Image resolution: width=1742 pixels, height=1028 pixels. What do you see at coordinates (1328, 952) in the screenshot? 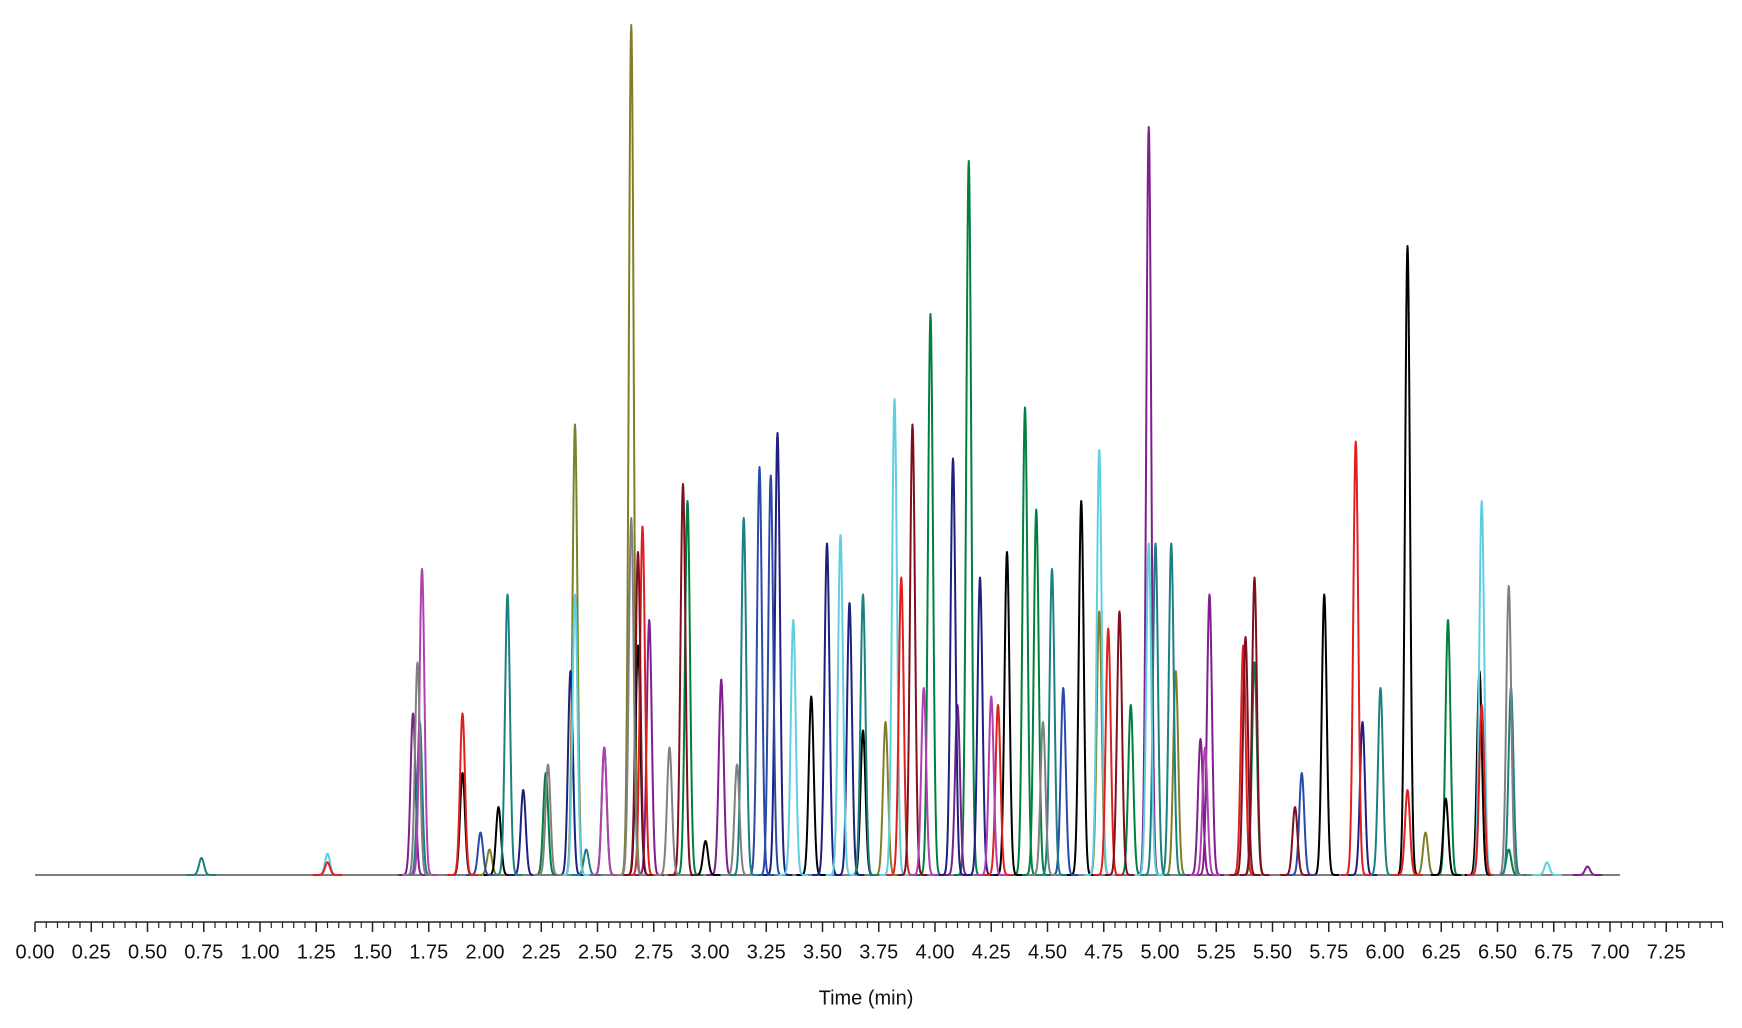
I see `x-tick-label: 5.75` at bounding box center [1328, 952].